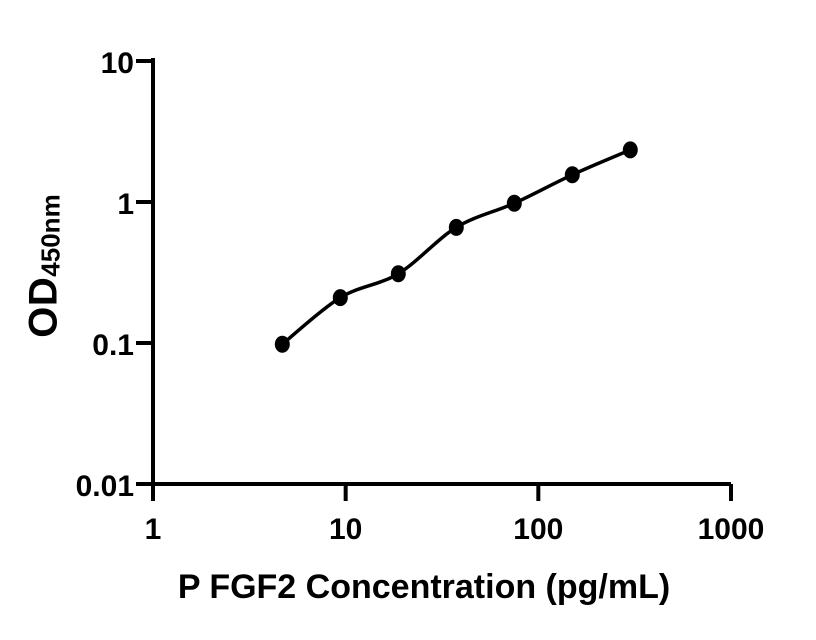  Describe the element at coordinates (125, 204) in the screenshot. I see `y-tick-label: 1` at that location.